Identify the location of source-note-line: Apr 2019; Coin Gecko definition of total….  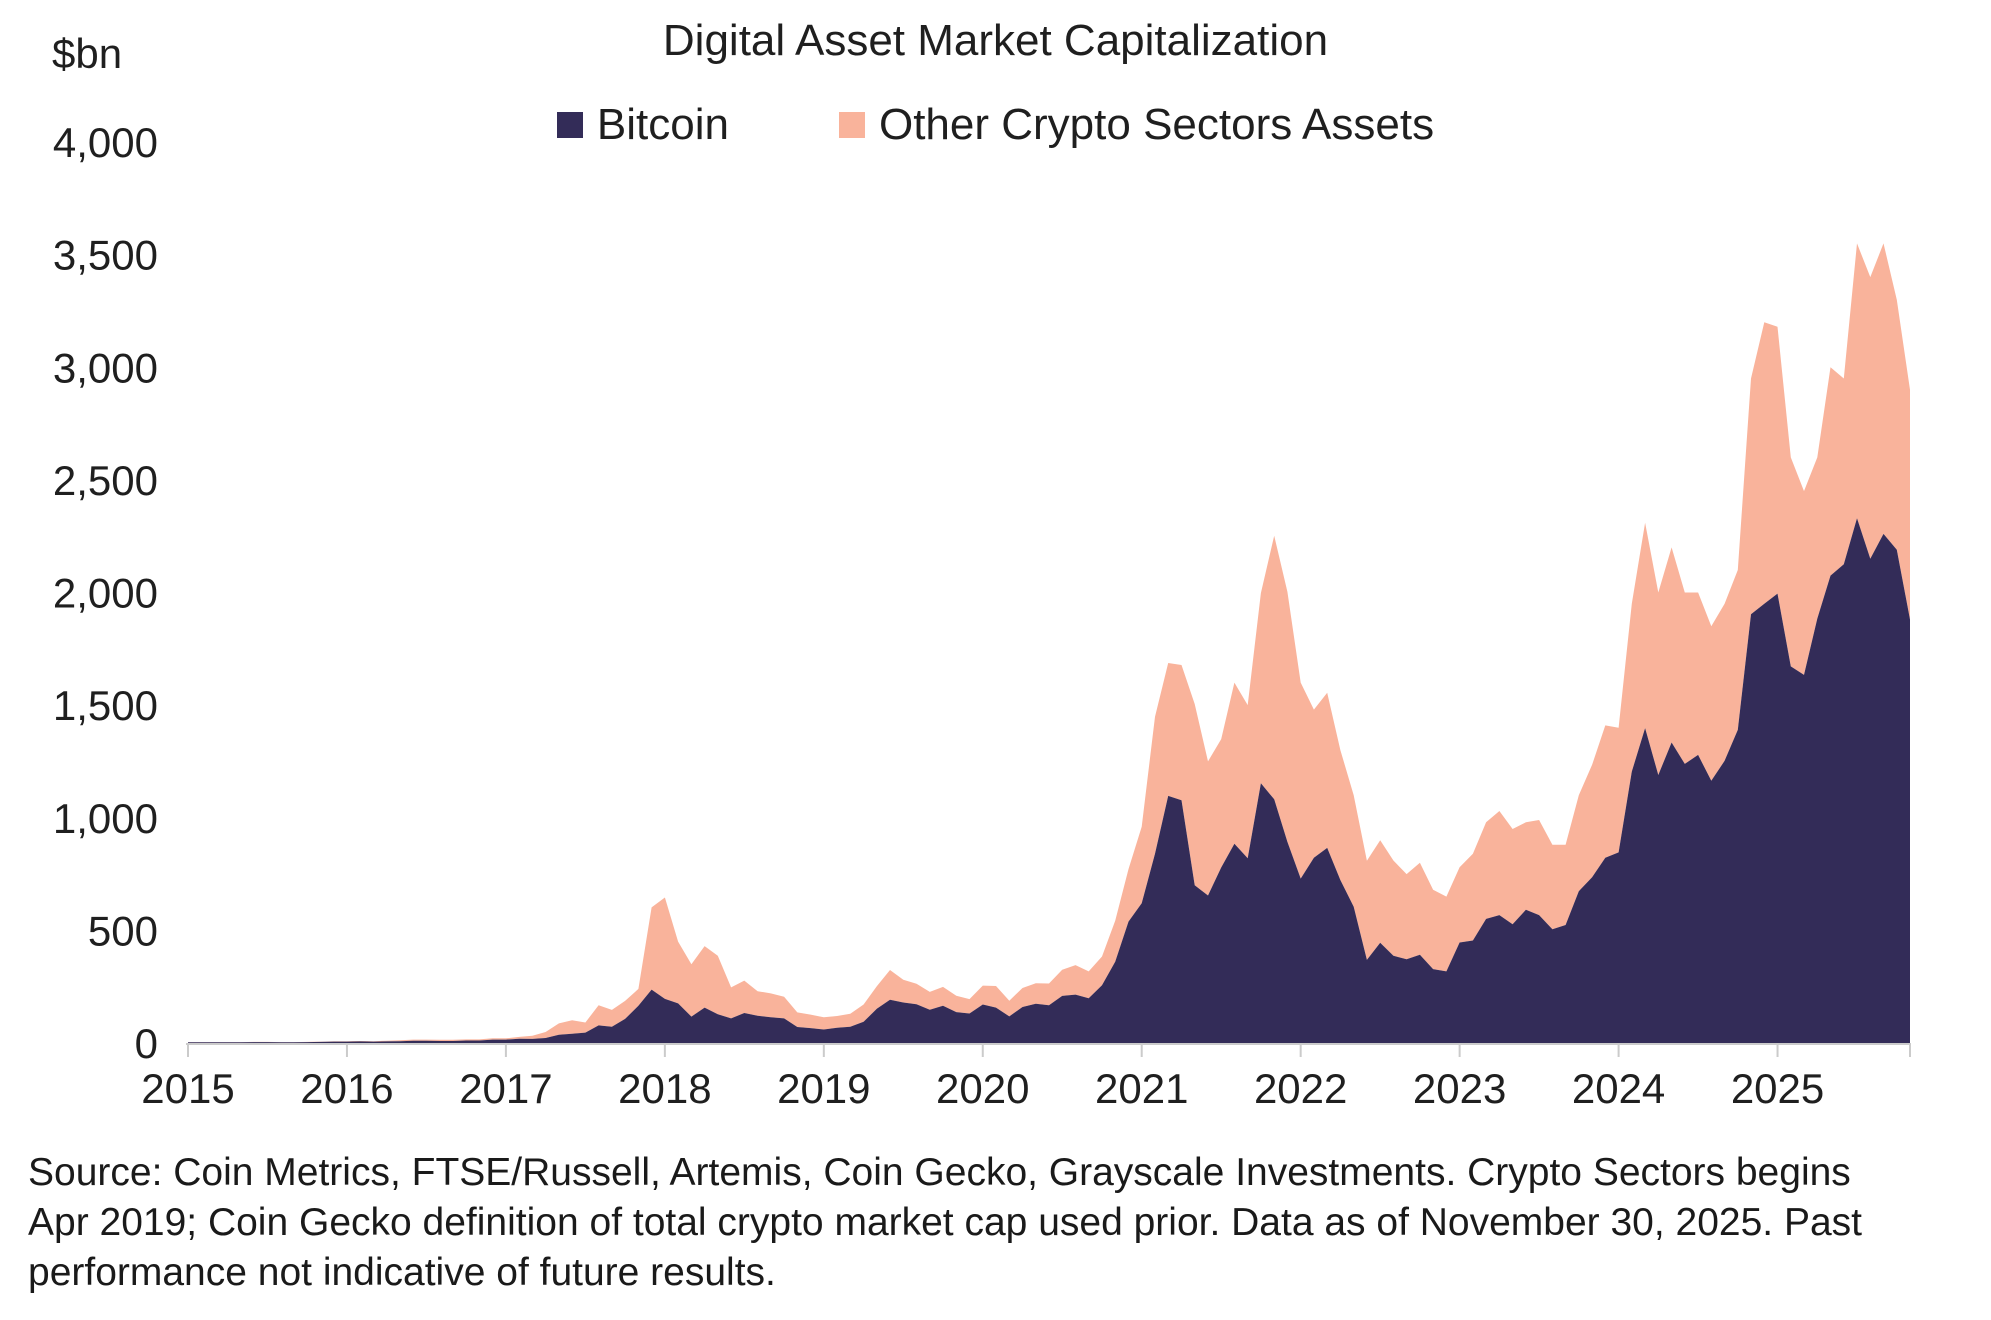
(945, 1222).